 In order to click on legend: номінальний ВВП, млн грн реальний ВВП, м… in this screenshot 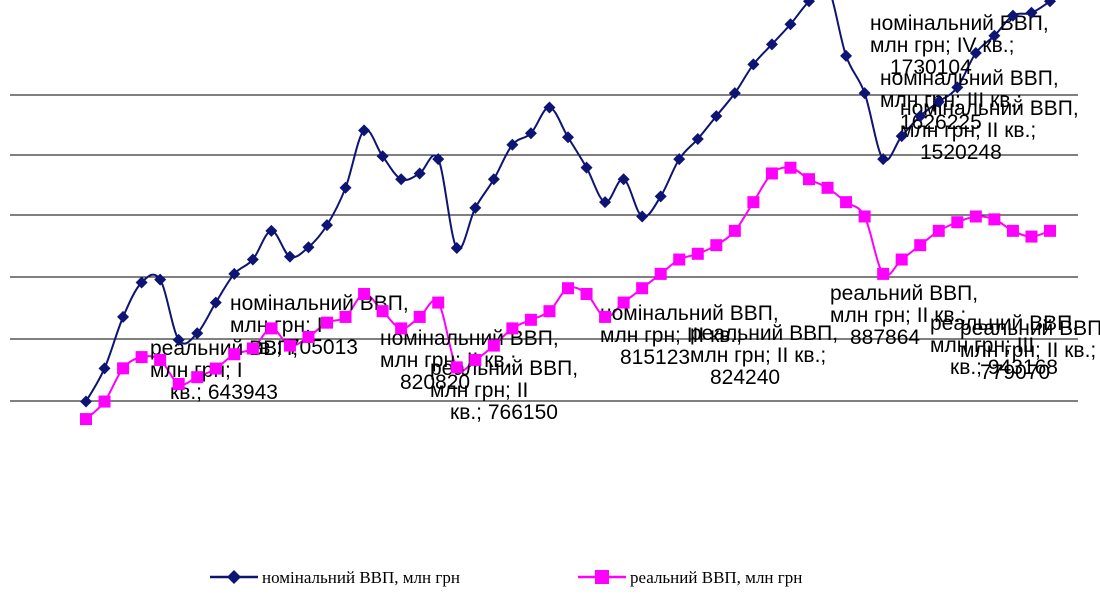, I will do `click(506, 577)`.